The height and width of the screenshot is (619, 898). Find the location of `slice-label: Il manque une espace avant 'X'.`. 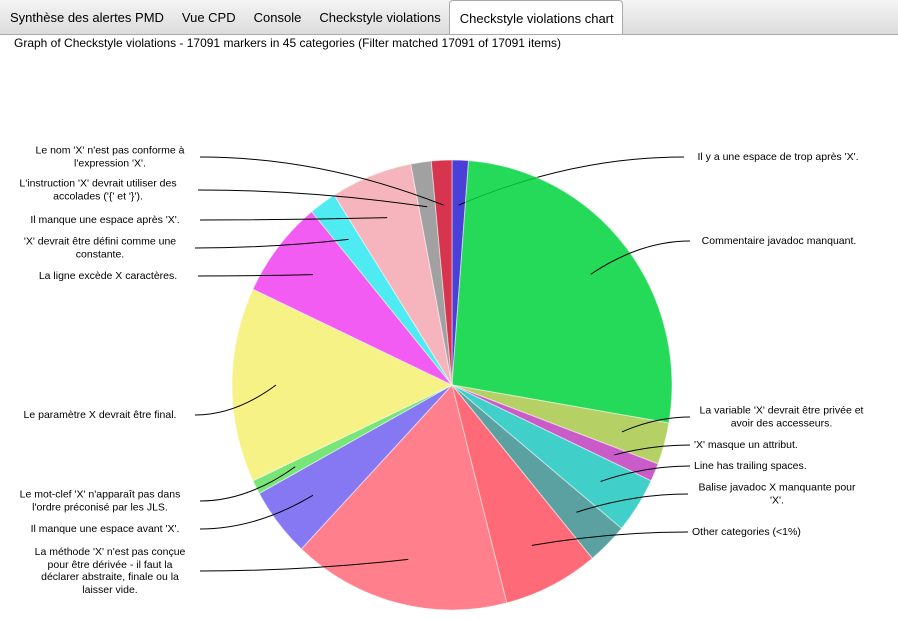

slice-label: Il manque une espace avant 'X'. is located at coordinates (105, 528).